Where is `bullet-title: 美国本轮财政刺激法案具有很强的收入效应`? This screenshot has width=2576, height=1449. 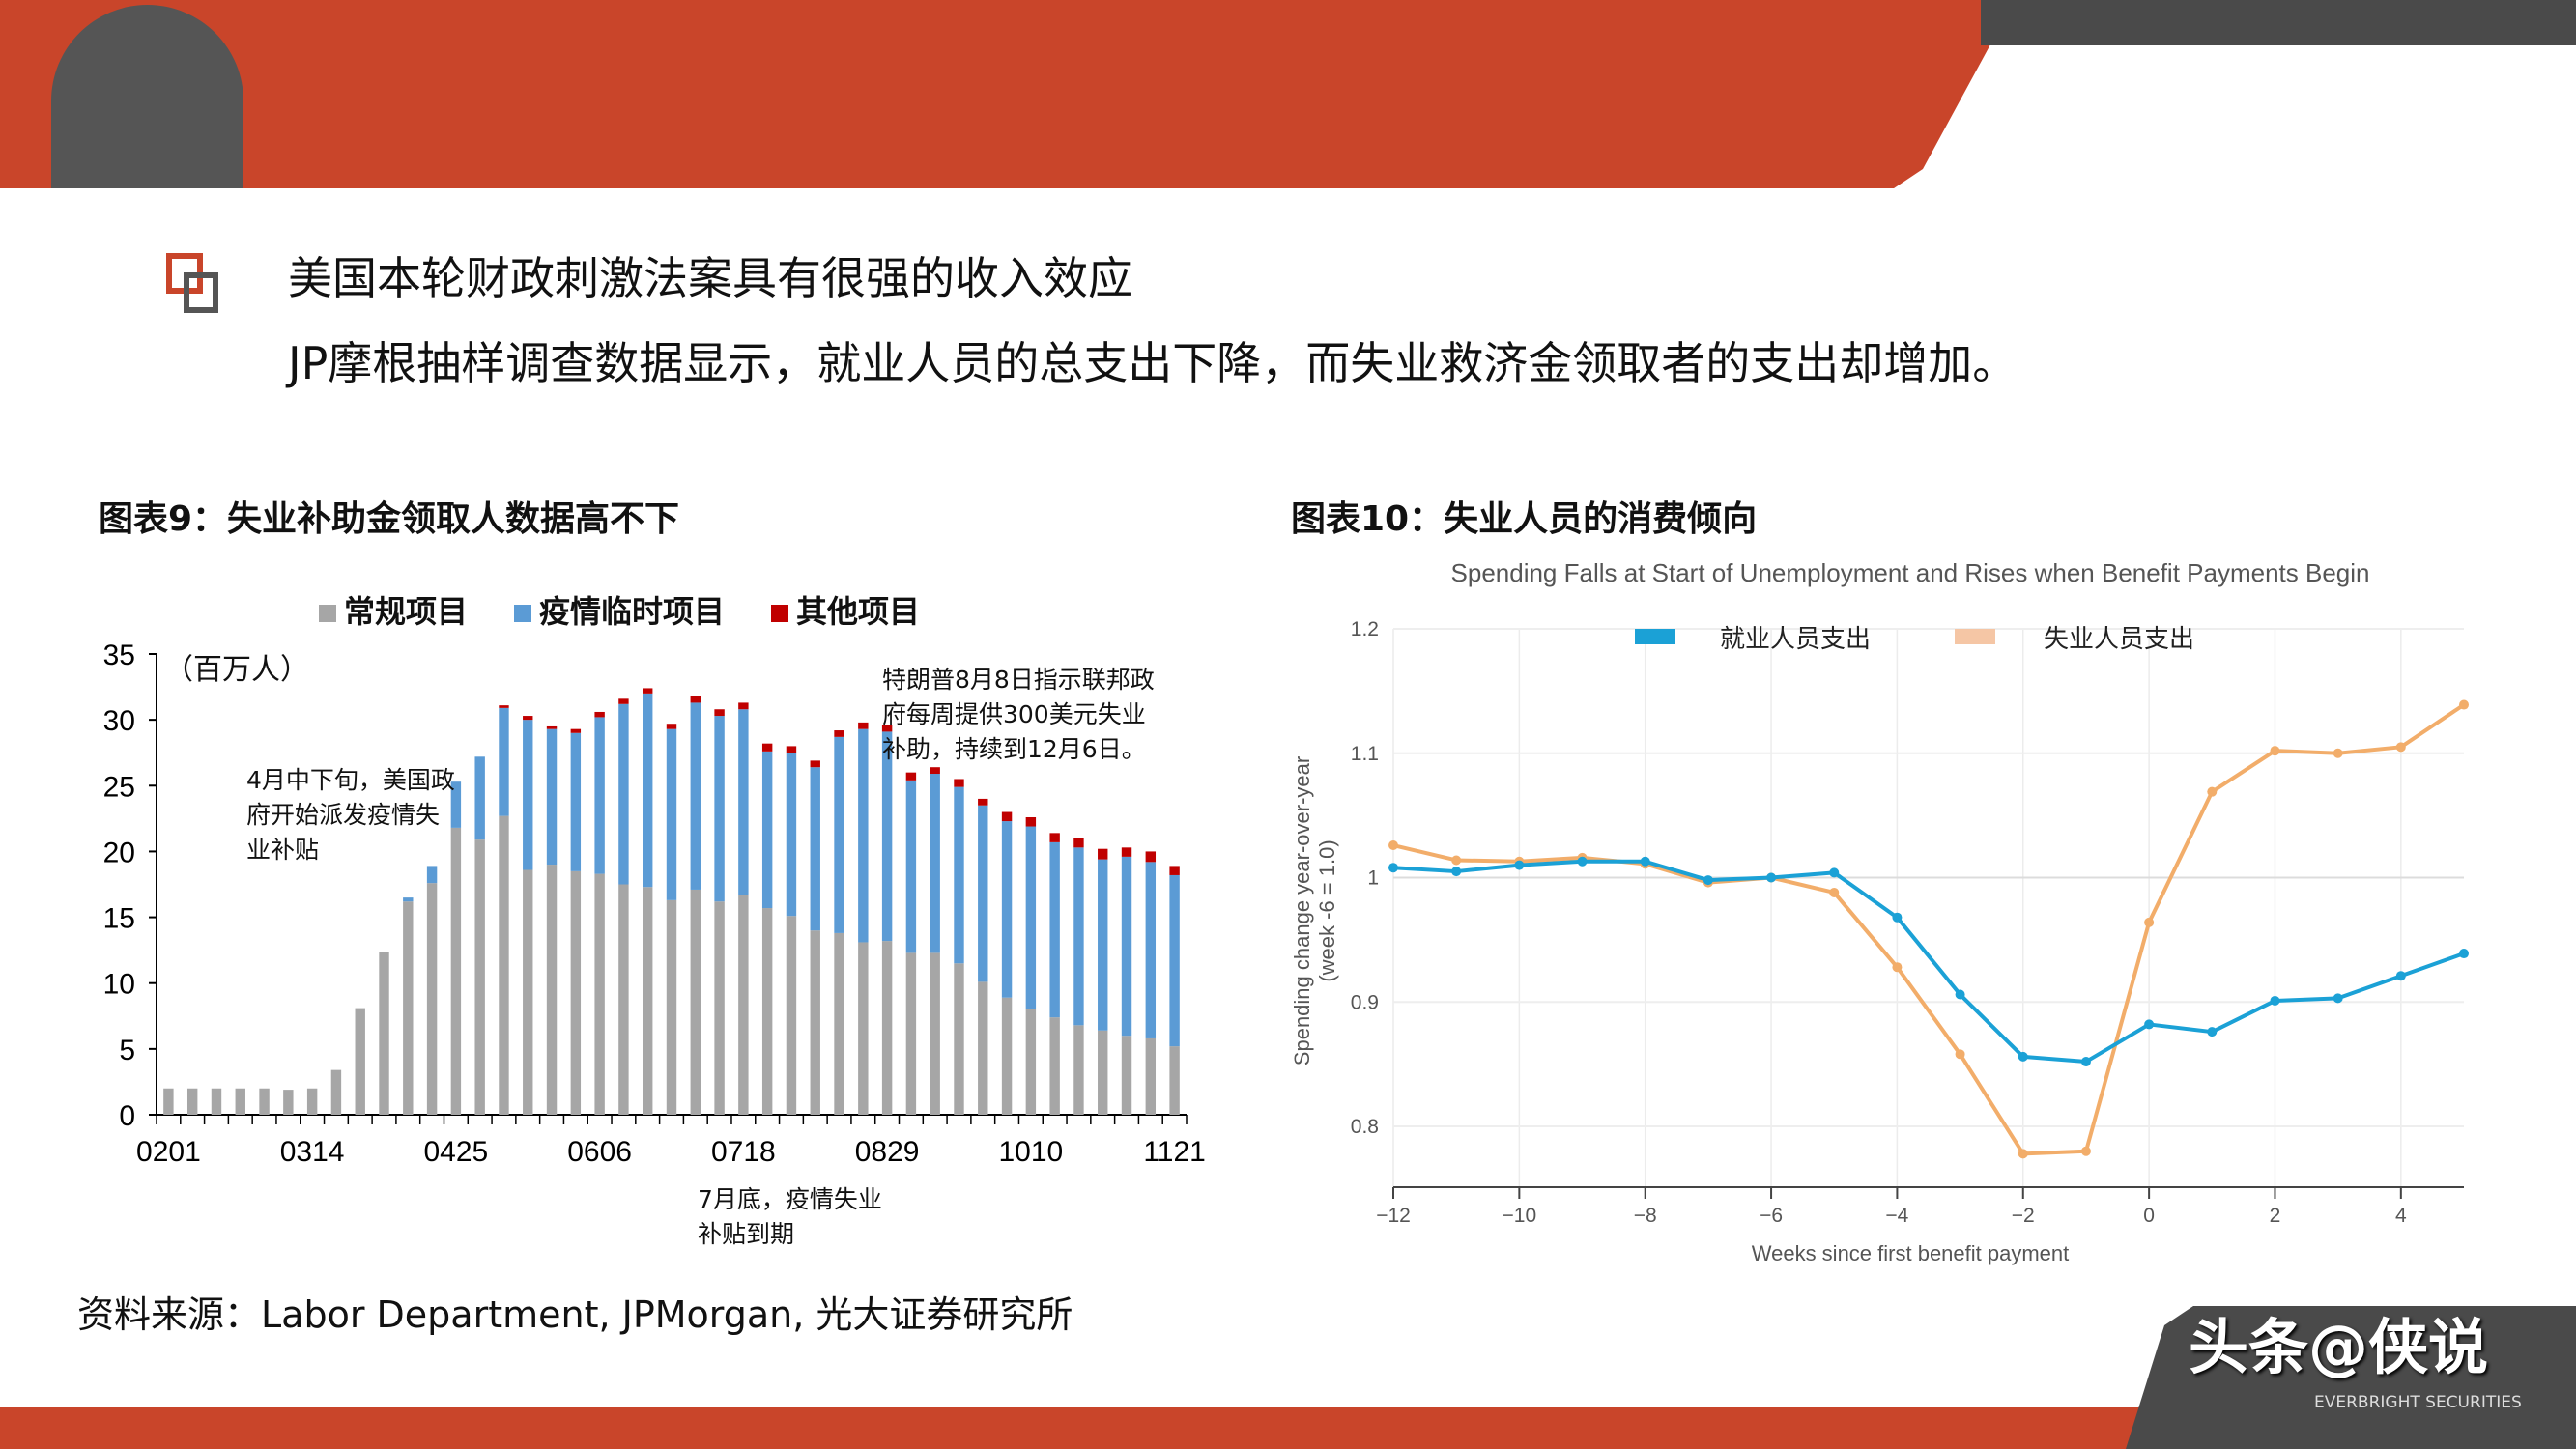 bullet-title: 美国本轮财政刺激法案具有很强的收入效应 is located at coordinates (710, 278).